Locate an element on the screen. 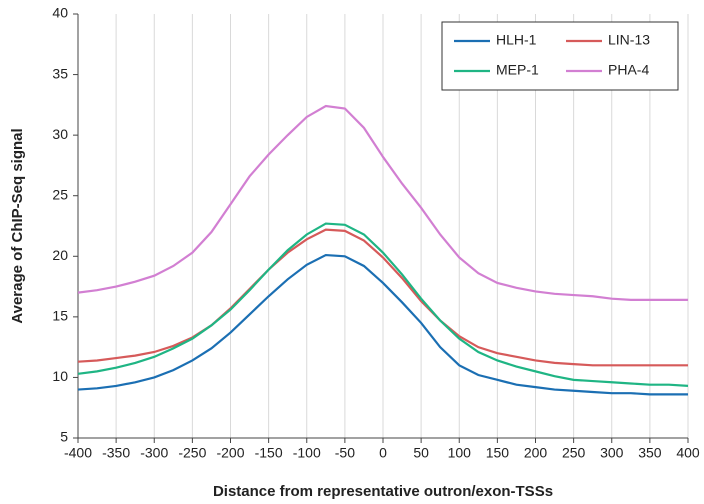 The height and width of the screenshot is (504, 704). legend: HLH-1 LIN-13 MEP-1 PHA-4 is located at coordinates (560, 56).